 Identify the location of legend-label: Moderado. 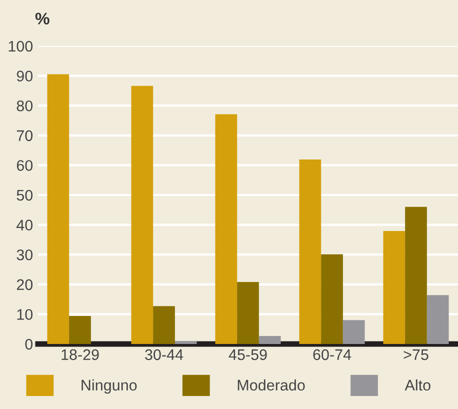
(271, 385).